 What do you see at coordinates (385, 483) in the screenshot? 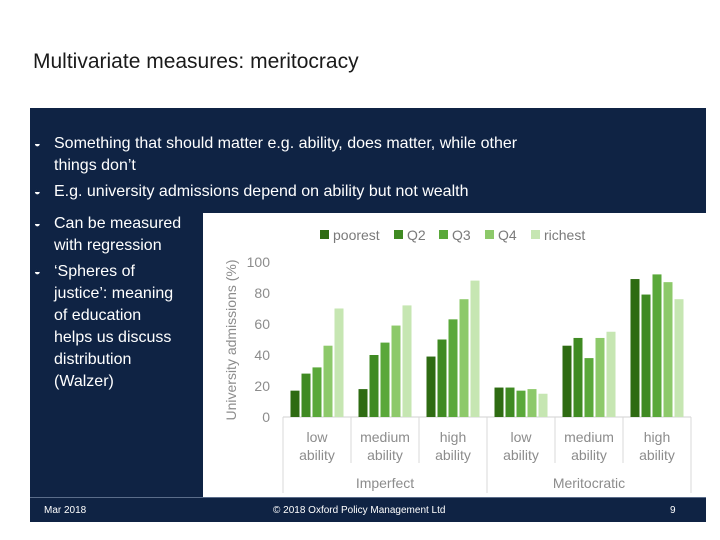
I see `group-label: Imperfect` at bounding box center [385, 483].